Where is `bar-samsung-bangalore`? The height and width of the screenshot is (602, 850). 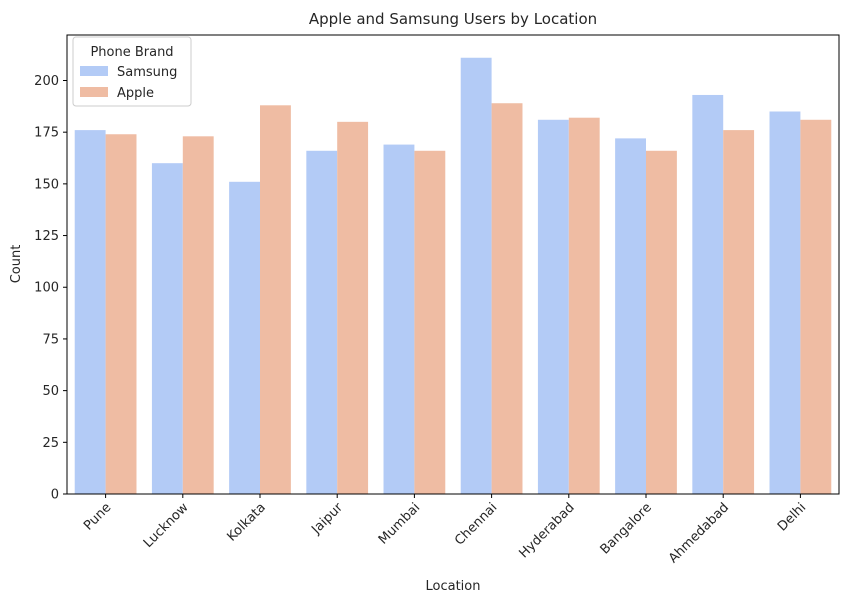 bar-samsung-bangalore is located at coordinates (630, 316).